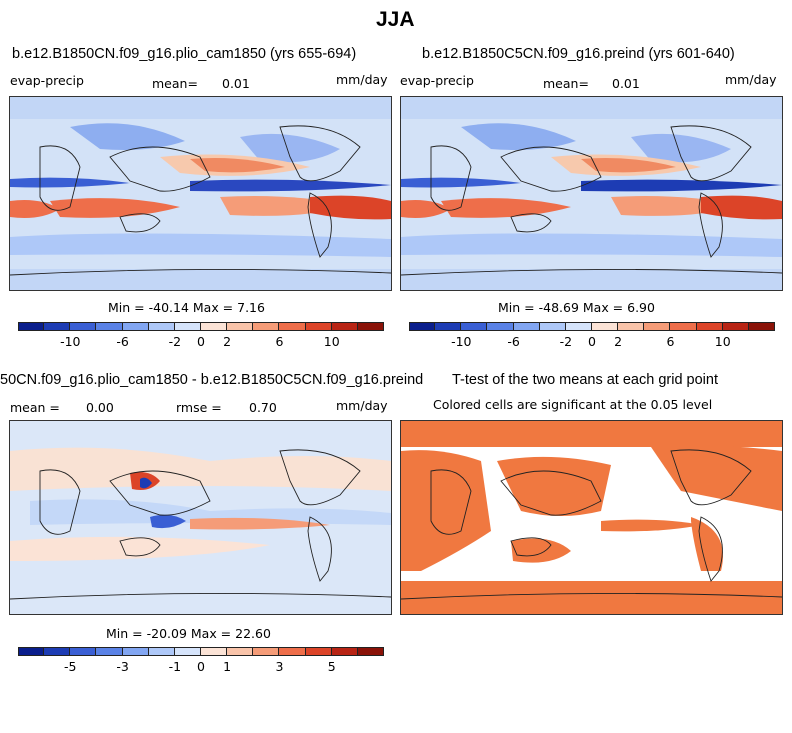 This screenshot has width=792, height=733. What do you see at coordinates (751, 79) in the screenshot?
I see `panel2-units: mm/day` at bounding box center [751, 79].